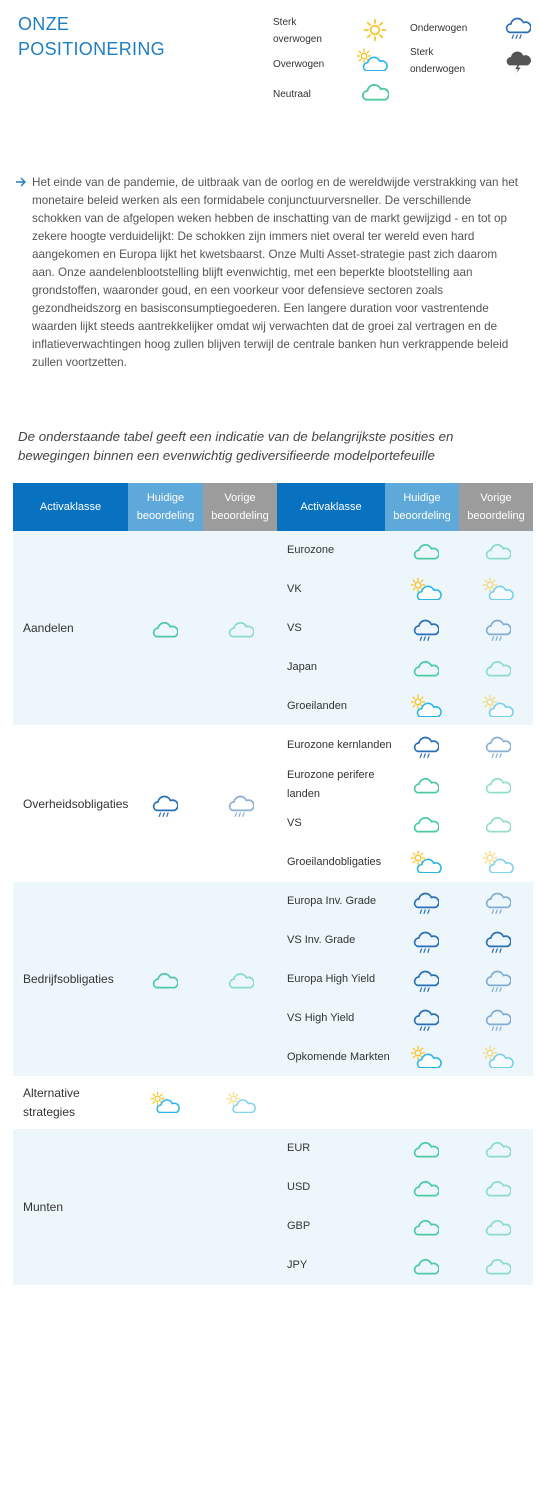 This screenshot has width=540, height=1500. I want to click on header-activaklasse-left: Activaklasse, so click(70, 507).